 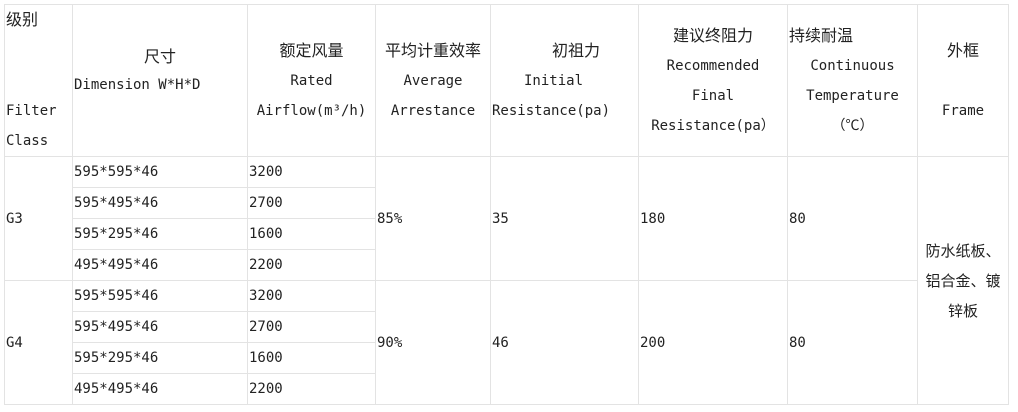 What do you see at coordinates (38, 80) in the screenshot?
I see `header-filter-class: 级别 Filter Class` at bounding box center [38, 80].